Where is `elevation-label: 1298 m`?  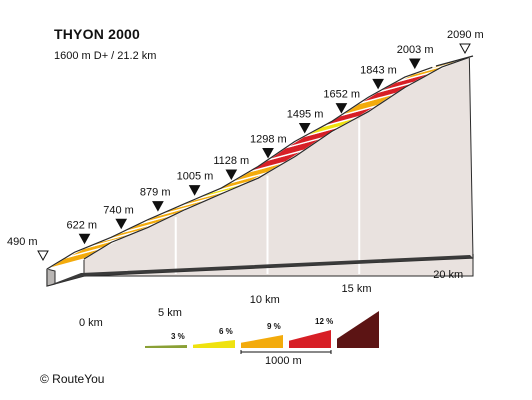 elevation-label: 1298 m is located at coordinates (268, 139).